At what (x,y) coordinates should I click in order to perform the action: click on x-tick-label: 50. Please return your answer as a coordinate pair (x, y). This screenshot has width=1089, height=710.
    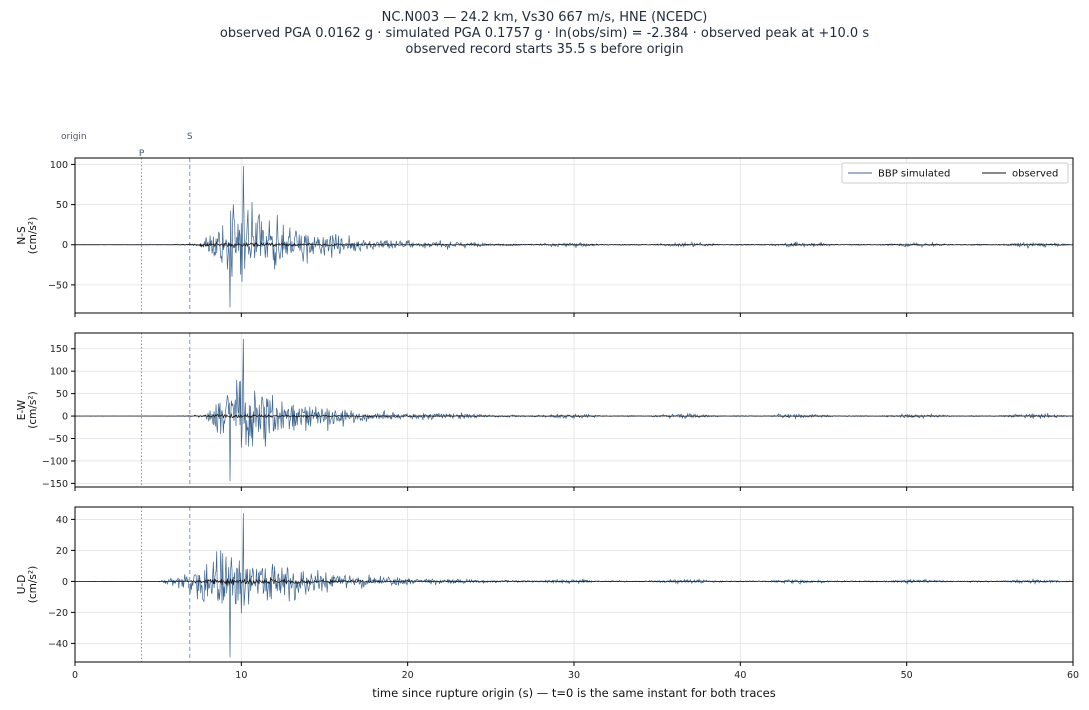
    Looking at the image, I should click on (907, 675).